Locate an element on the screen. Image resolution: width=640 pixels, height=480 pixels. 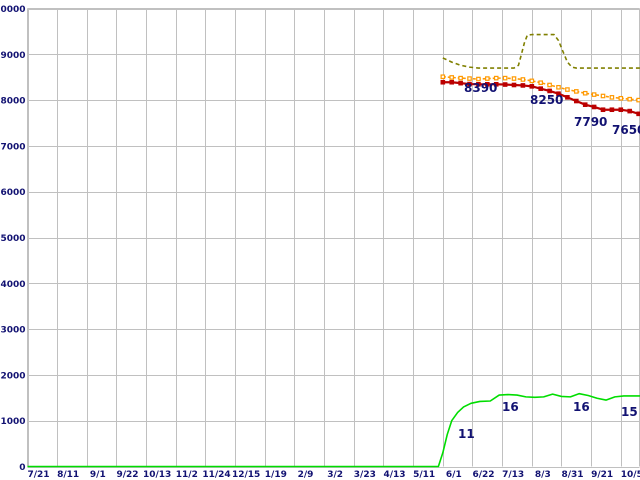
series-orange-dashed-square is located at coordinates (540, 88).